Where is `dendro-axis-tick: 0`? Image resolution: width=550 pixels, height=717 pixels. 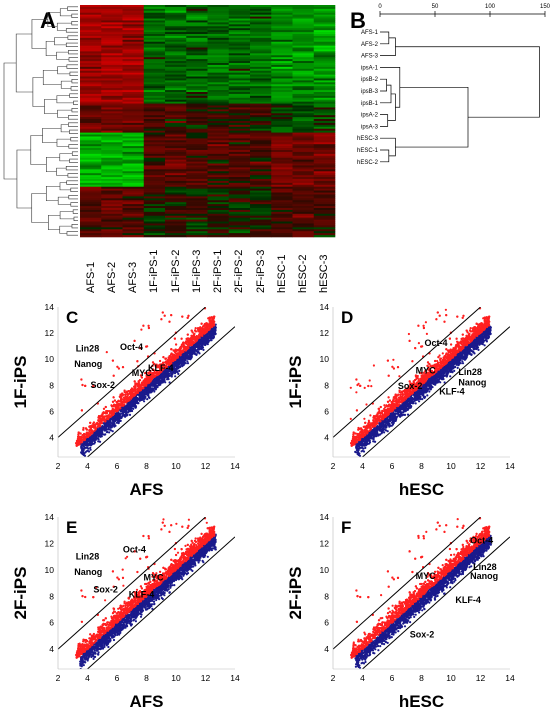
dendro-axis-tick: 0 is located at coordinates (380, 7).